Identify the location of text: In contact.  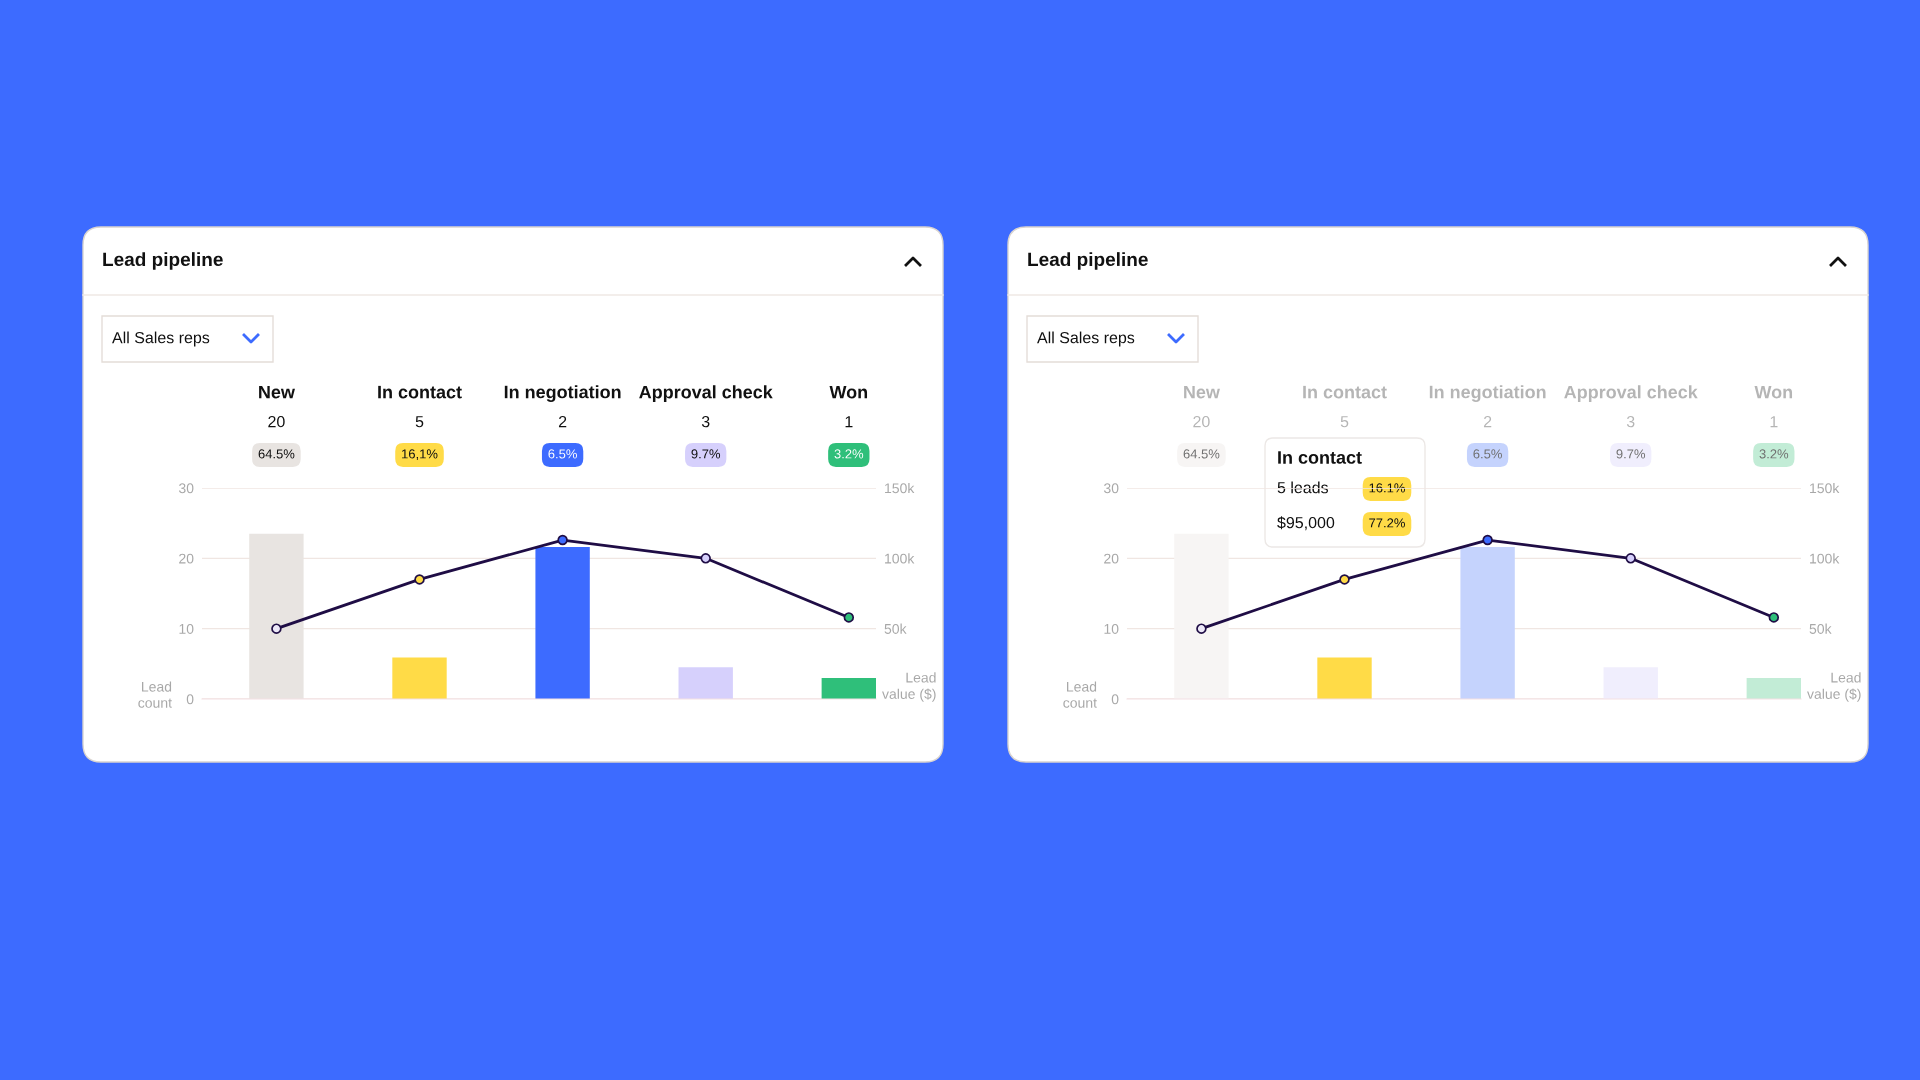
(1320, 457).